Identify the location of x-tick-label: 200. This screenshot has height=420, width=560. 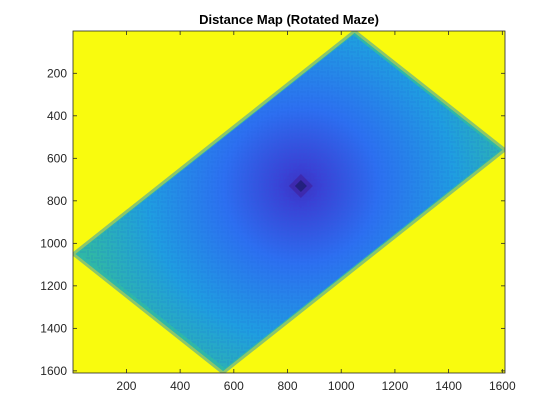
(126, 386).